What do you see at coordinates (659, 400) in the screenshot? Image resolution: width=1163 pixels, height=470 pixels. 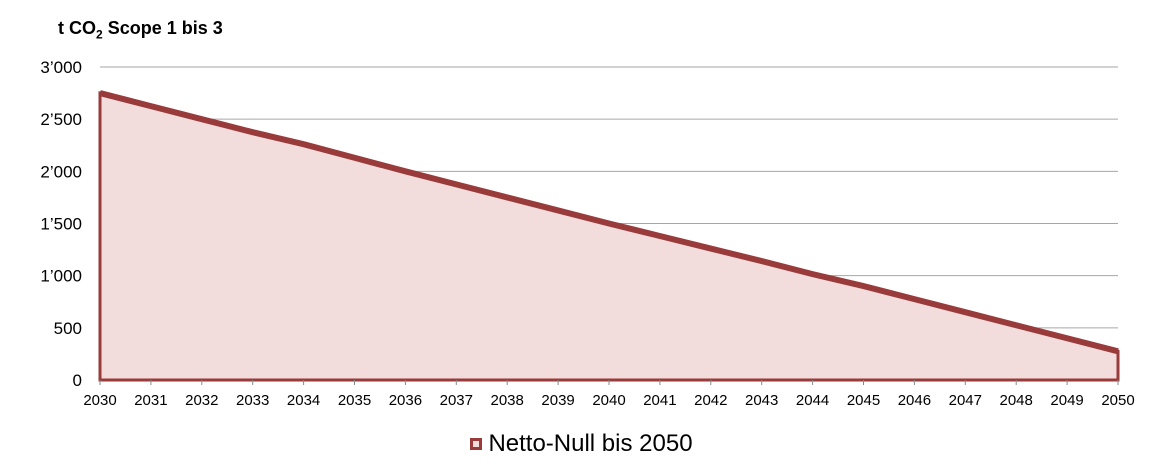 I see `x-tick-label: 2041` at bounding box center [659, 400].